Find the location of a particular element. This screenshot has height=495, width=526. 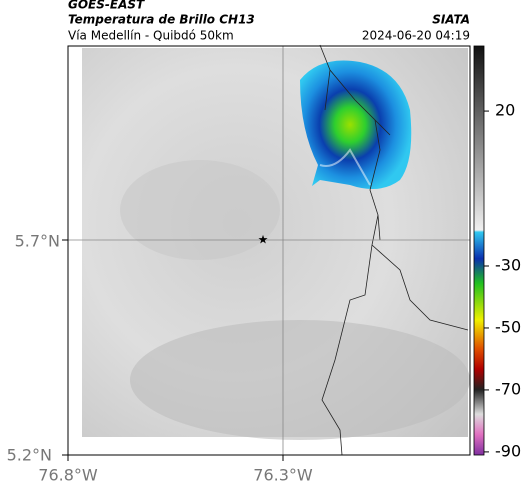

region: Vía Medellín - Quibdó 50km is located at coordinates (151, 36).